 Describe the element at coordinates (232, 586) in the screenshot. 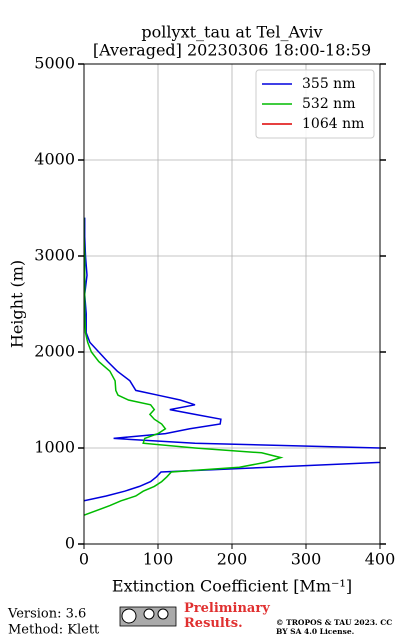

I see `x-axis-label: Extinction Coefficient [Mm⁻¹]` at that location.